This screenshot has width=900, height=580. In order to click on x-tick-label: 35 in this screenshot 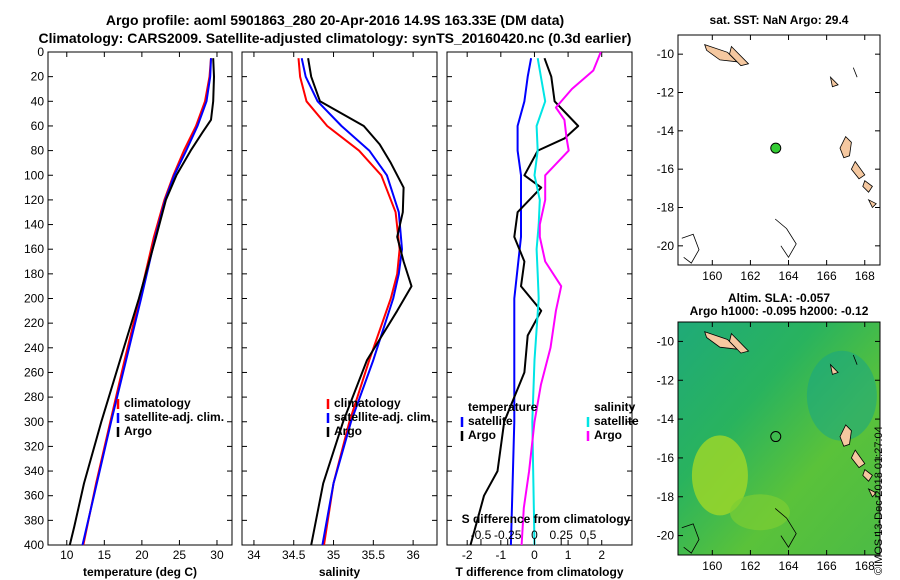, I will do `click(334, 555)`.